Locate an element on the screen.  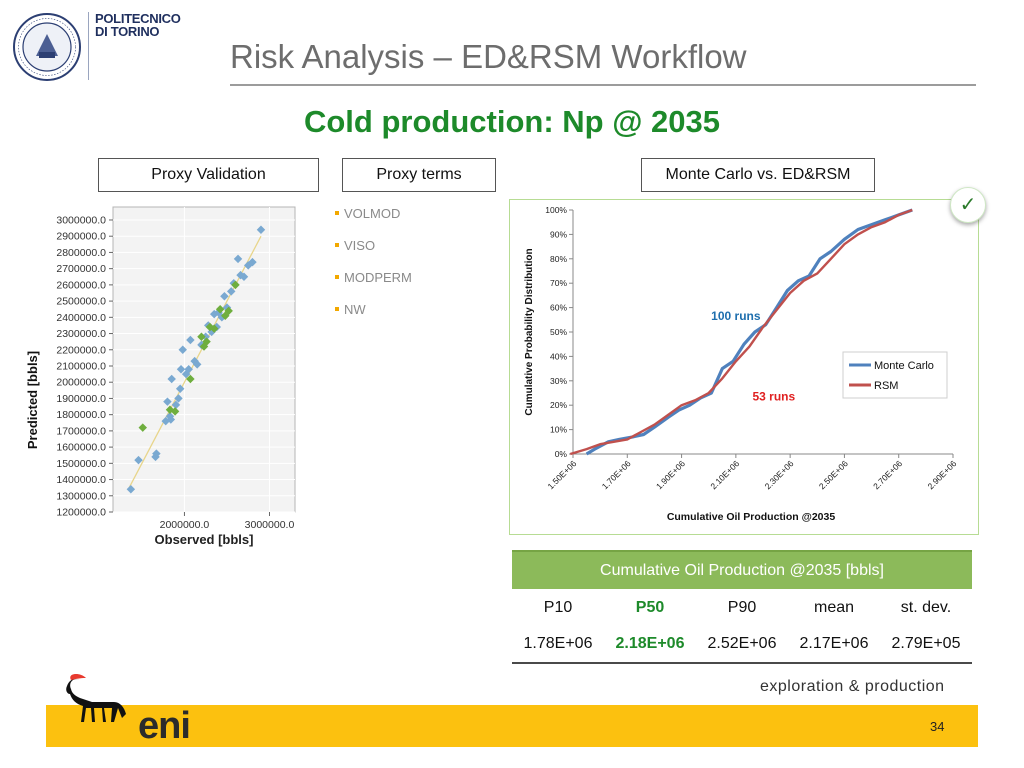
university-name-line: DI TORINO is located at coordinates (127, 31).